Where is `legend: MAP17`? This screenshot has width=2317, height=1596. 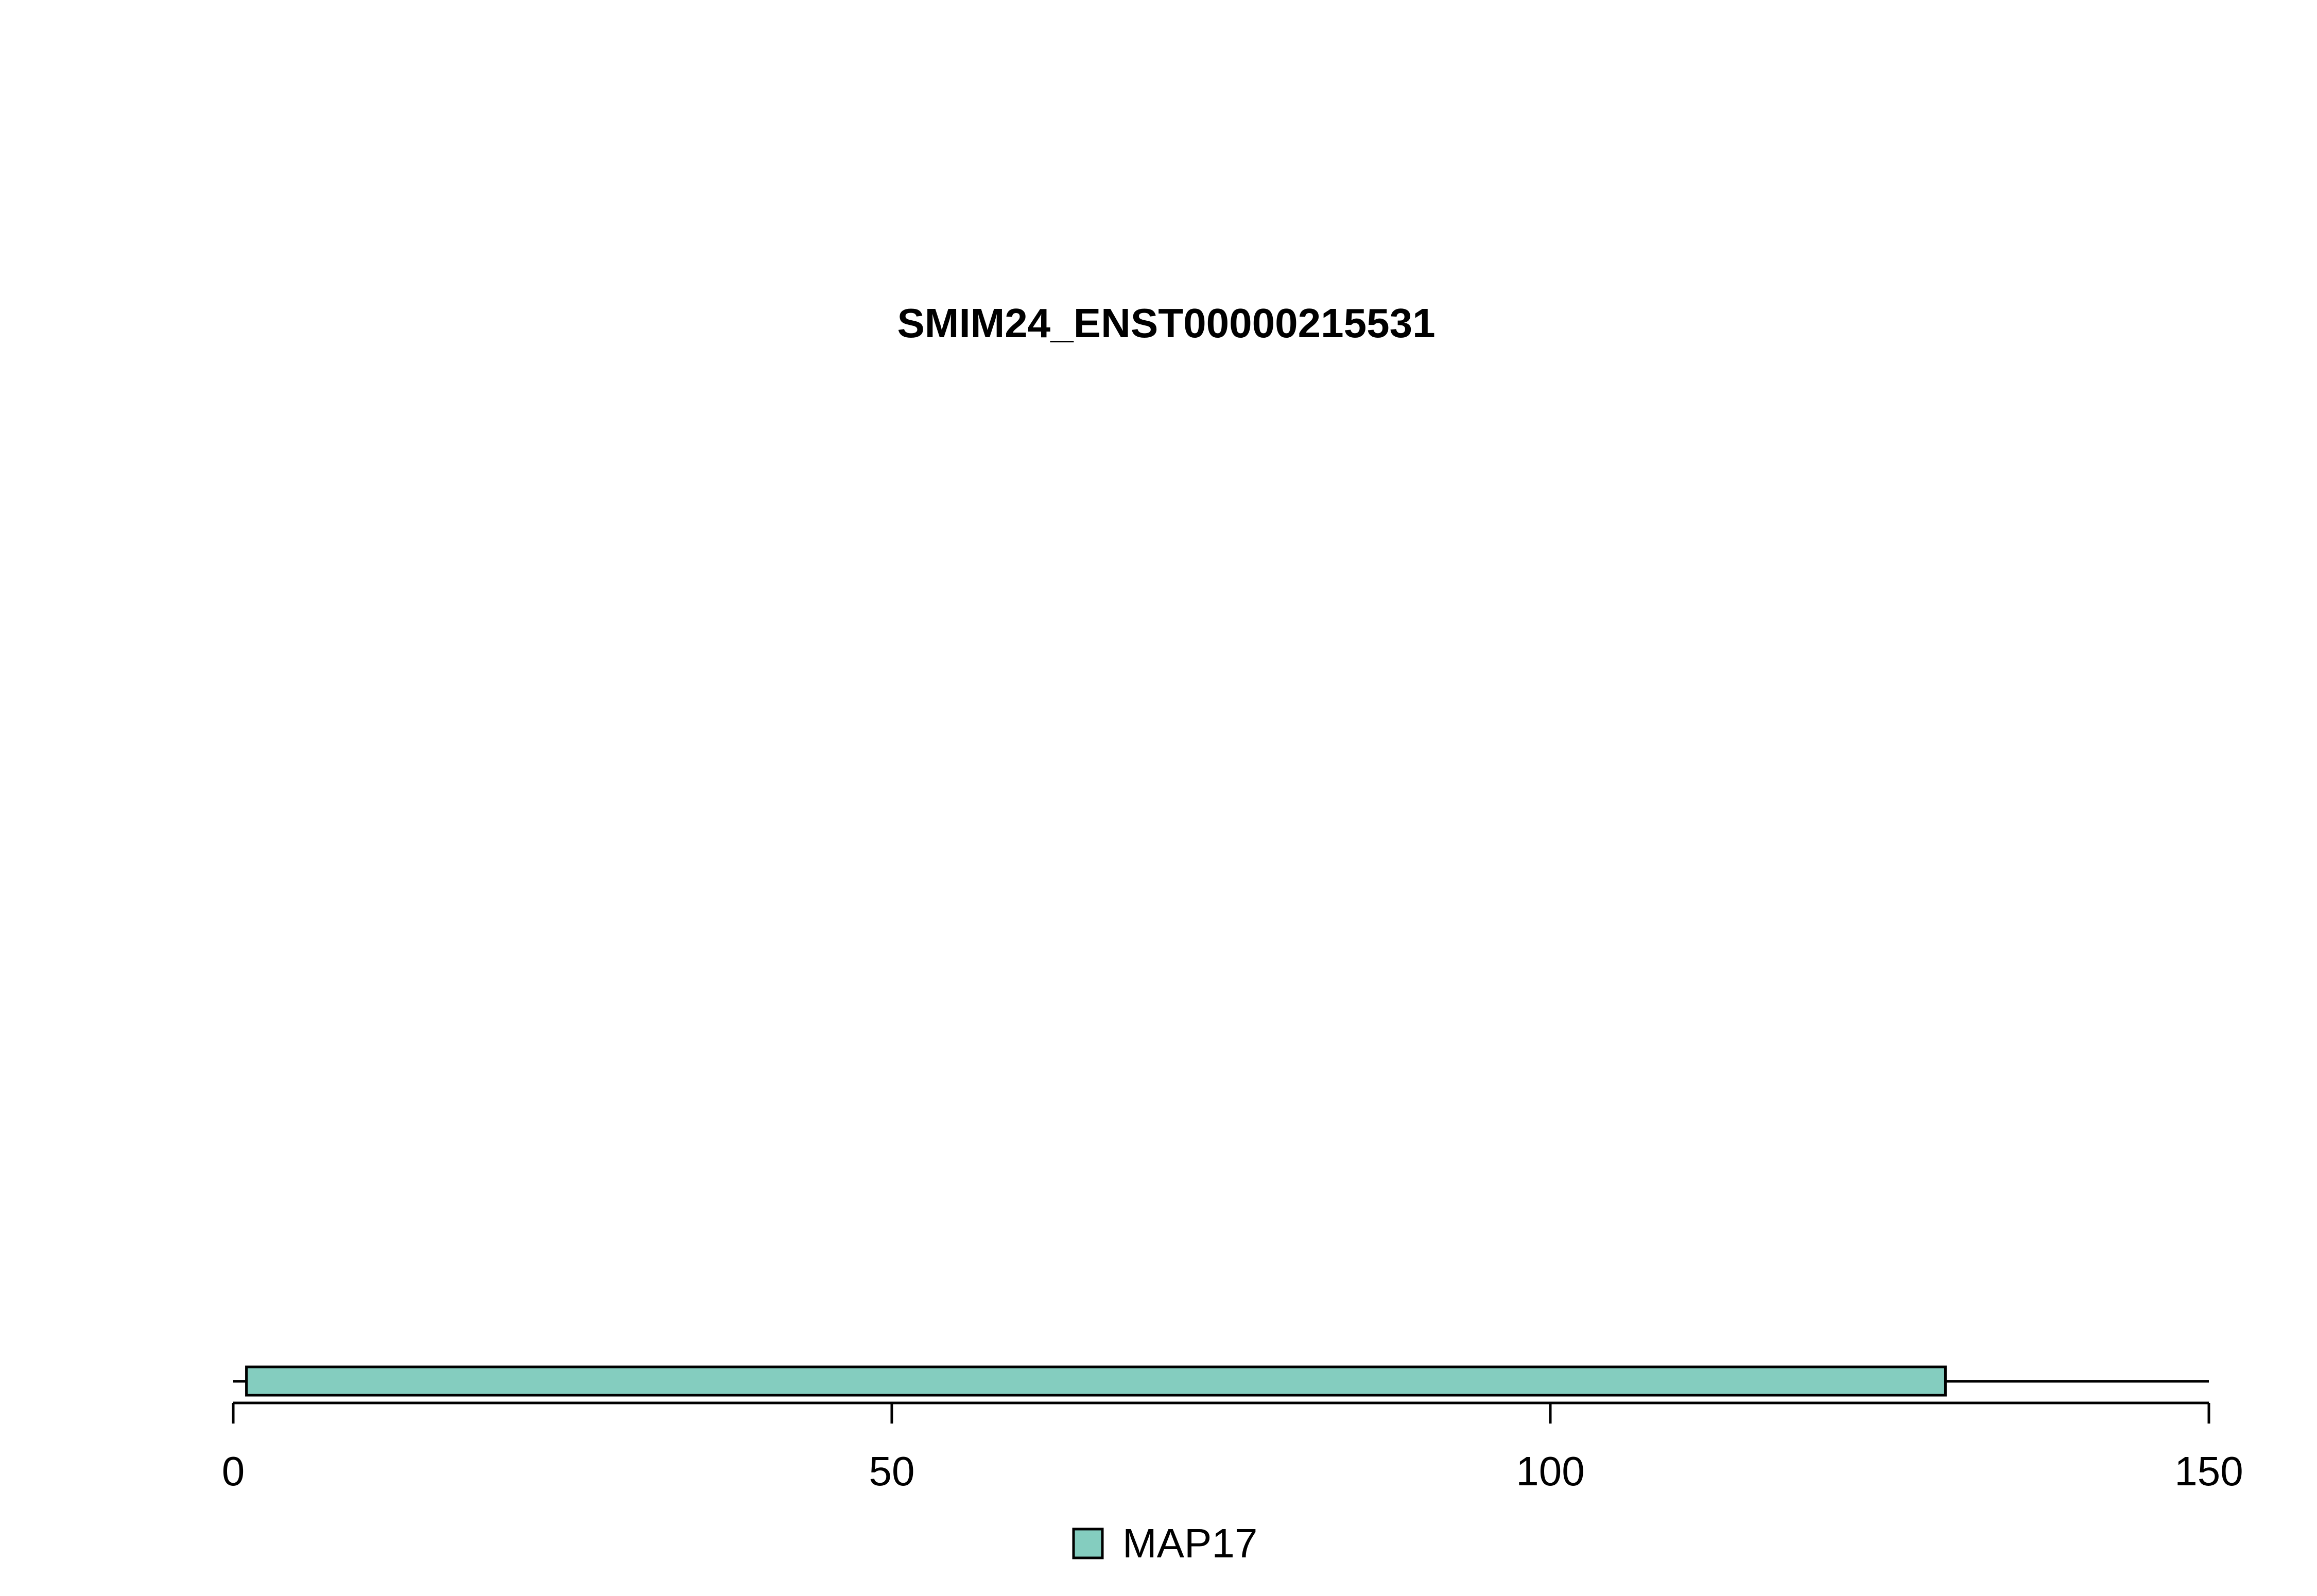 legend: MAP17 is located at coordinates (1164, 1543).